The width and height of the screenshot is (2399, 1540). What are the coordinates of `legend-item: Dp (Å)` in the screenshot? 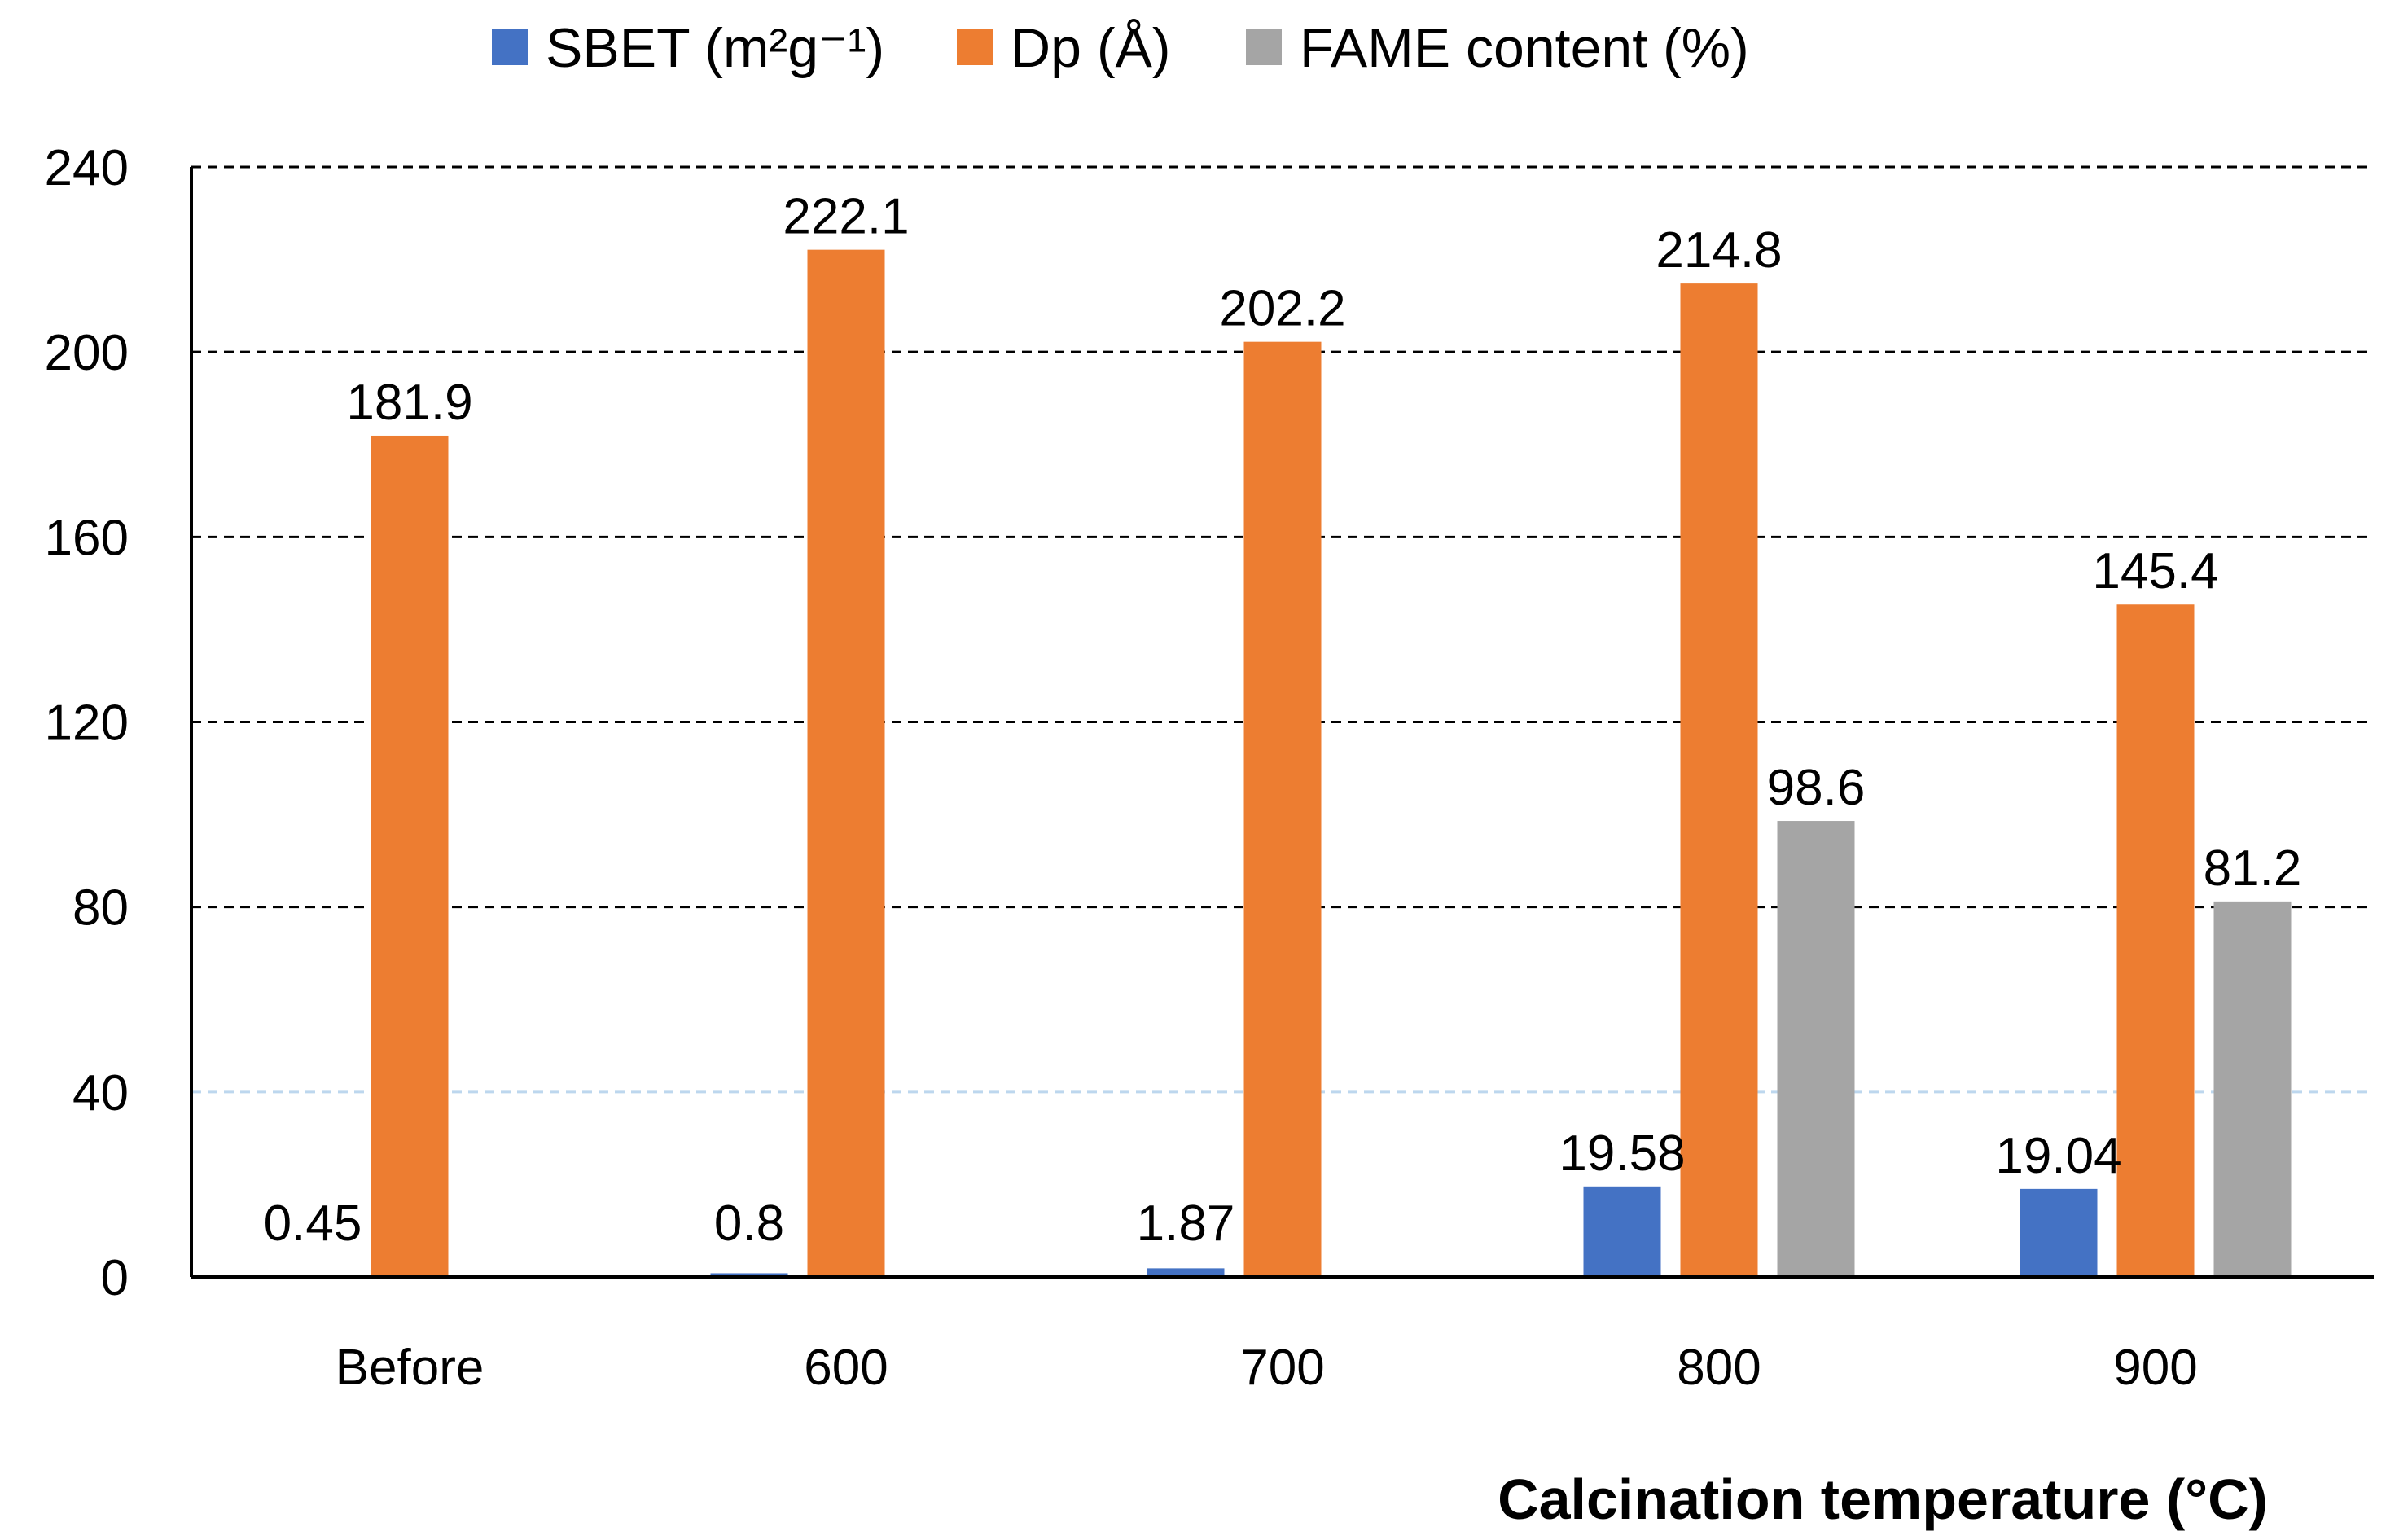 It's located at (1064, 48).